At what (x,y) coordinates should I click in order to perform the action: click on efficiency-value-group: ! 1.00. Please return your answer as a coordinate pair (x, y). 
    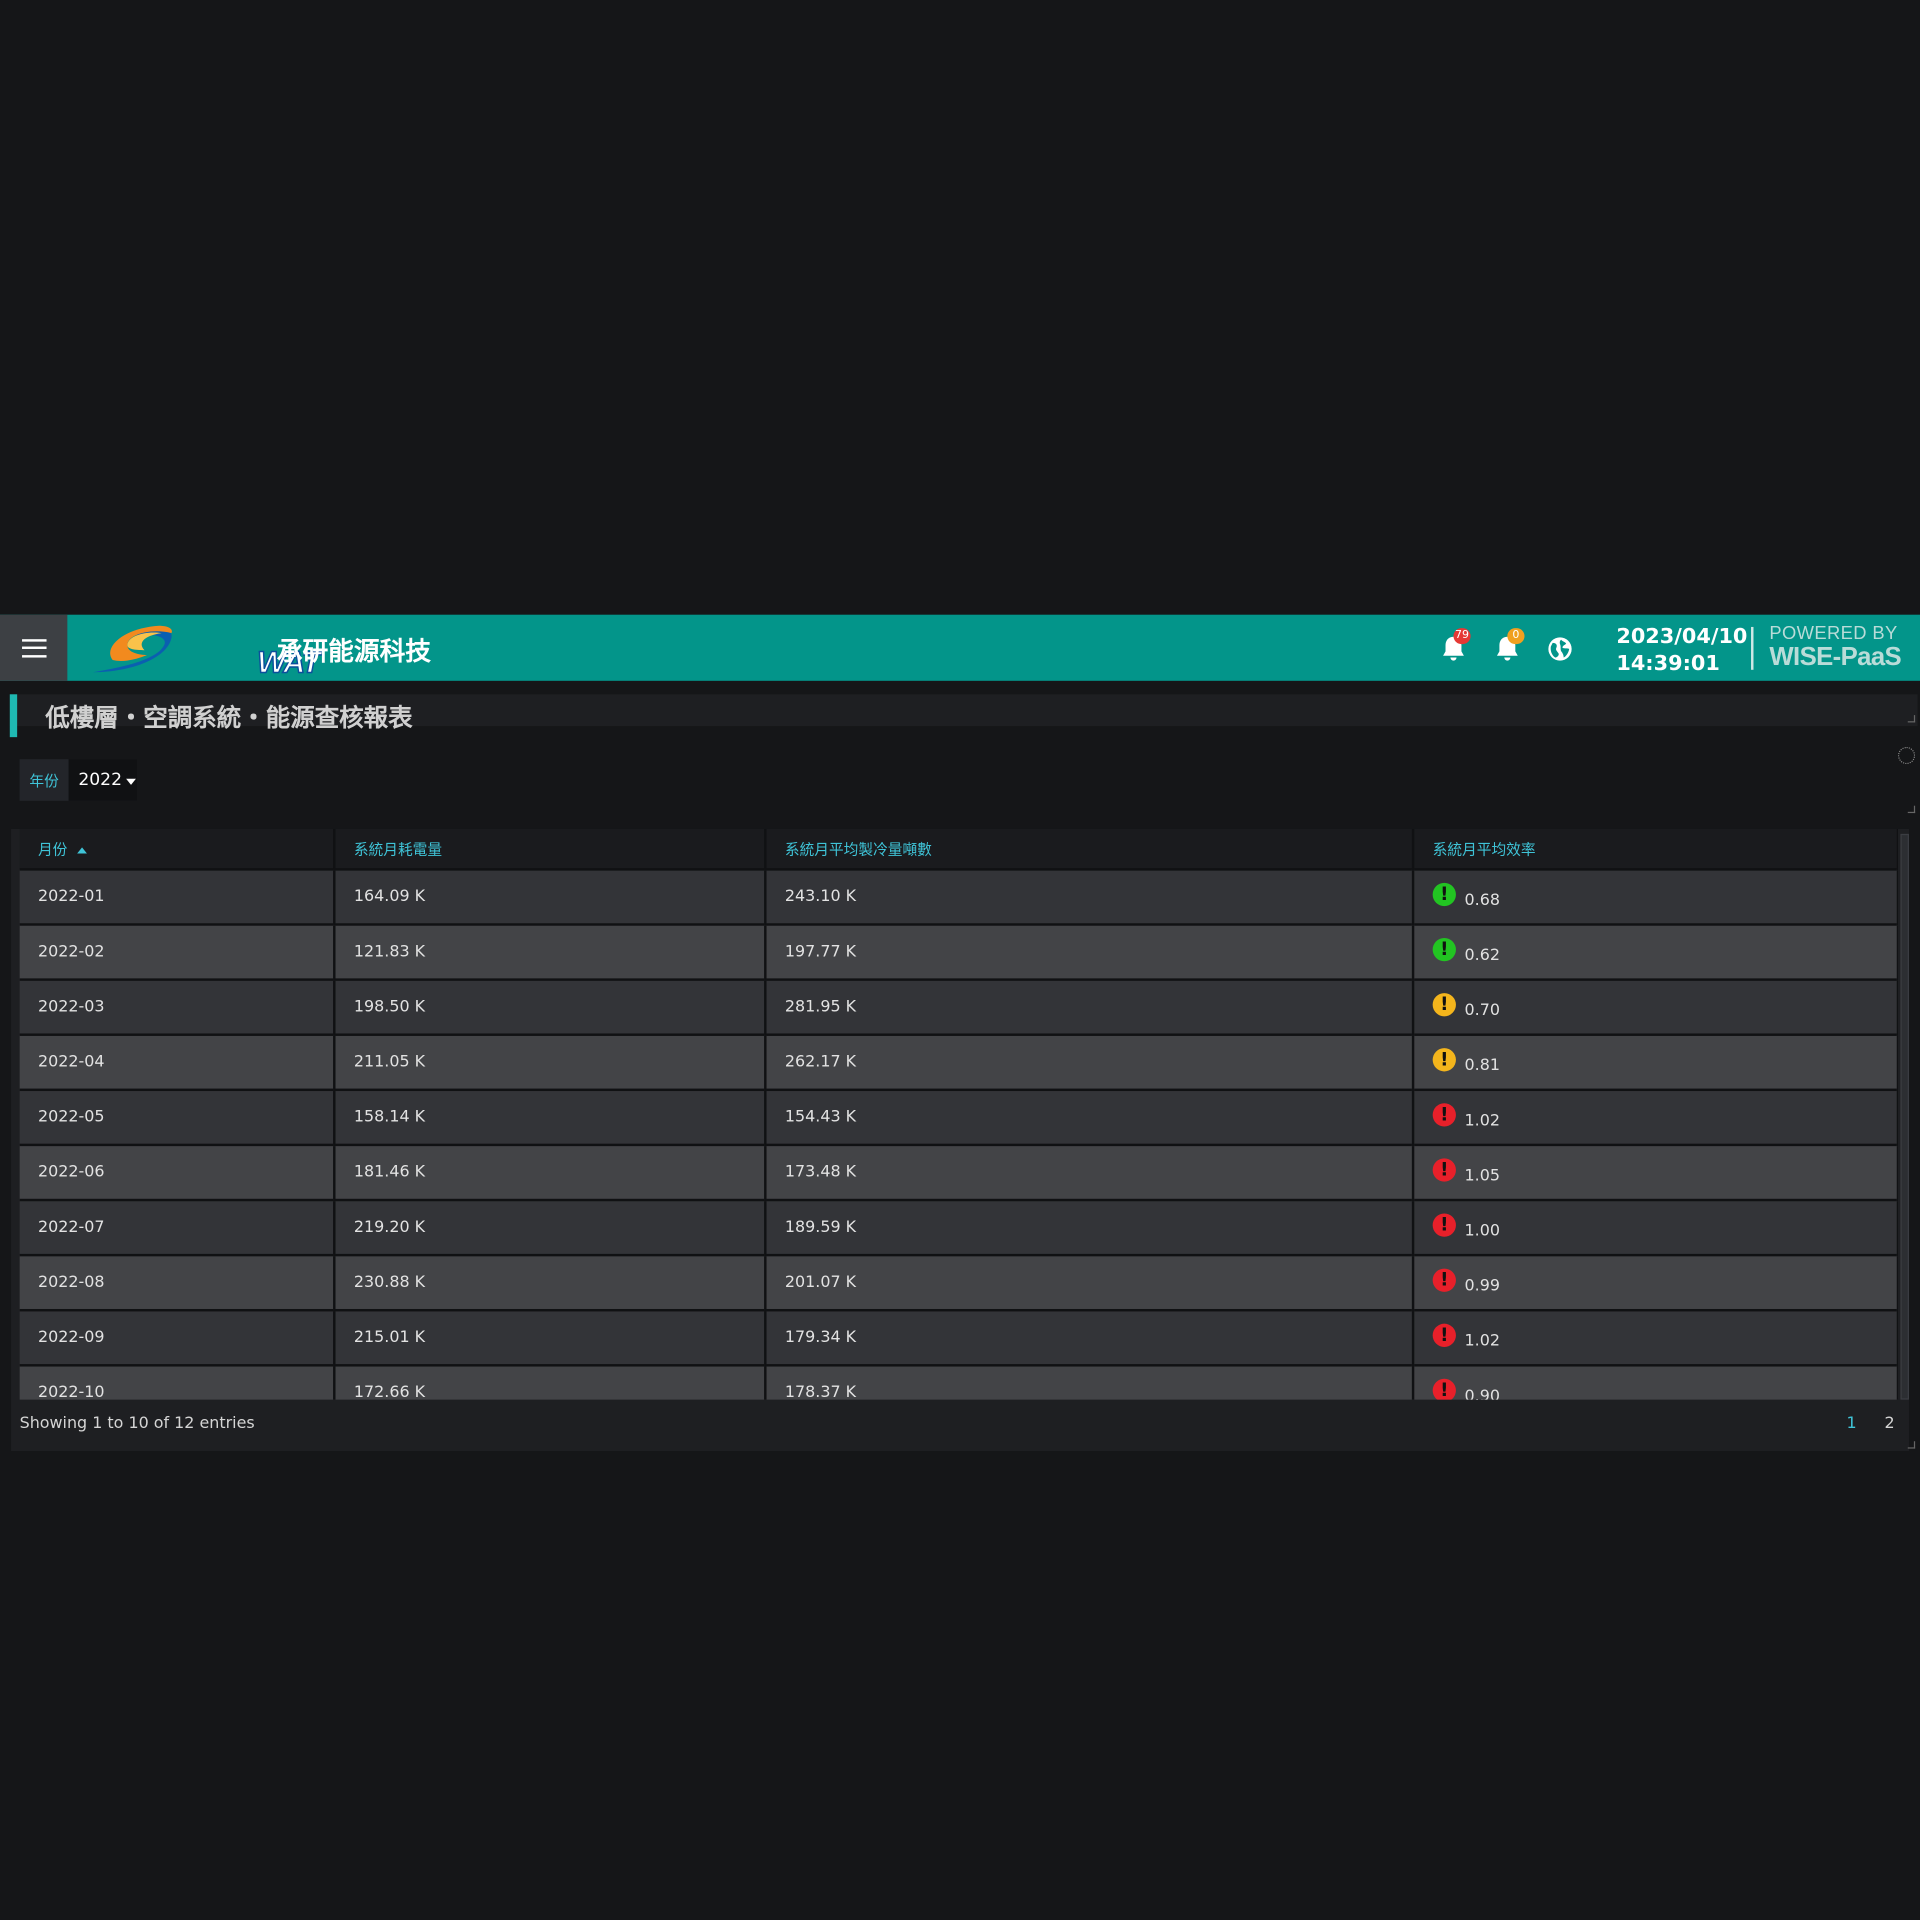
    Looking at the image, I should click on (1664, 1227).